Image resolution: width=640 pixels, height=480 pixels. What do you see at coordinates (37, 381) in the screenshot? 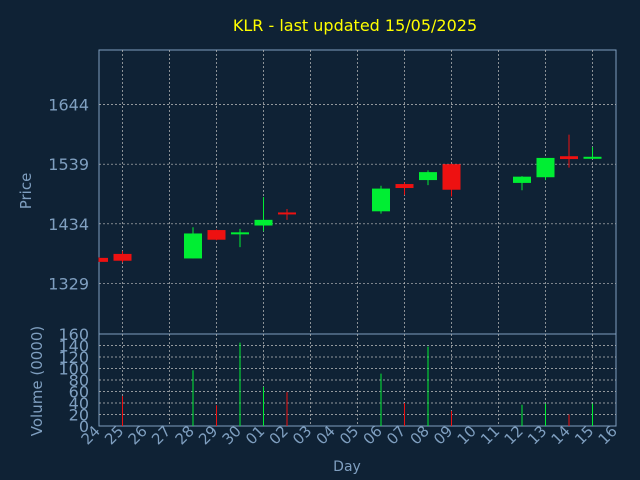
I see `volume-axis-label: Volume (0000)` at bounding box center [37, 381].